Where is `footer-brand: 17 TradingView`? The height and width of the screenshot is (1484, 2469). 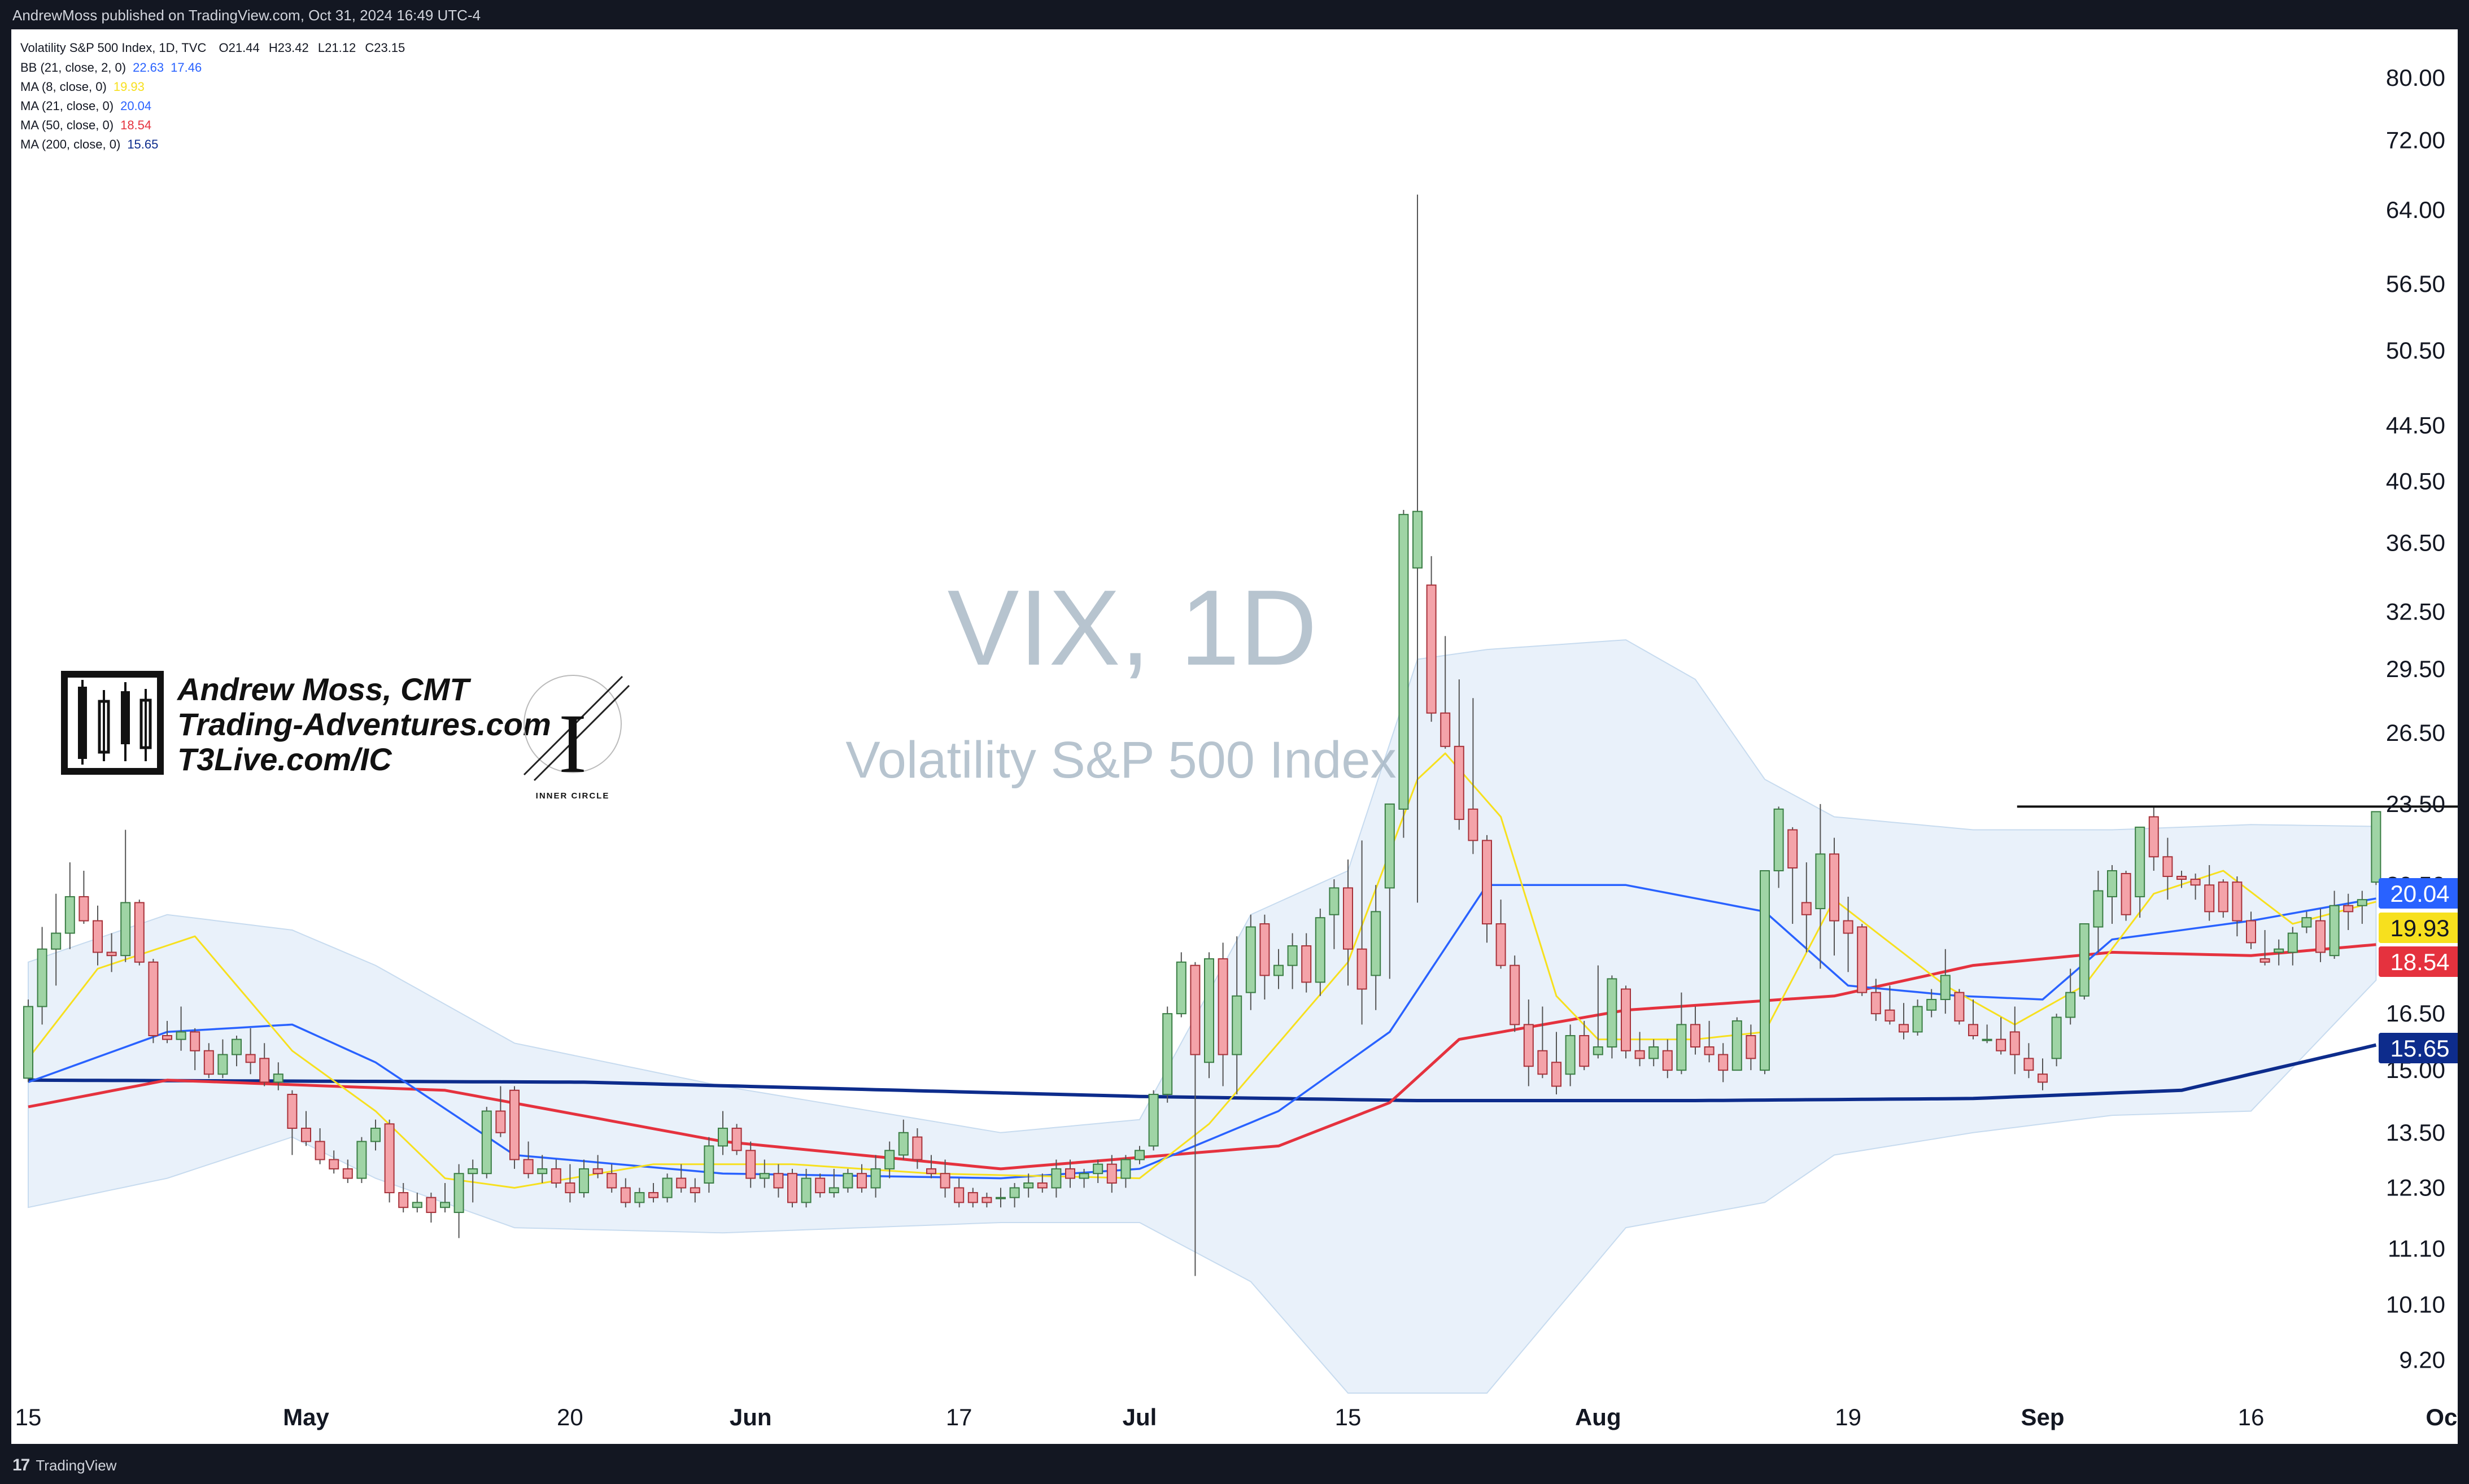
footer-brand: 17 TradingView is located at coordinates (64, 1465).